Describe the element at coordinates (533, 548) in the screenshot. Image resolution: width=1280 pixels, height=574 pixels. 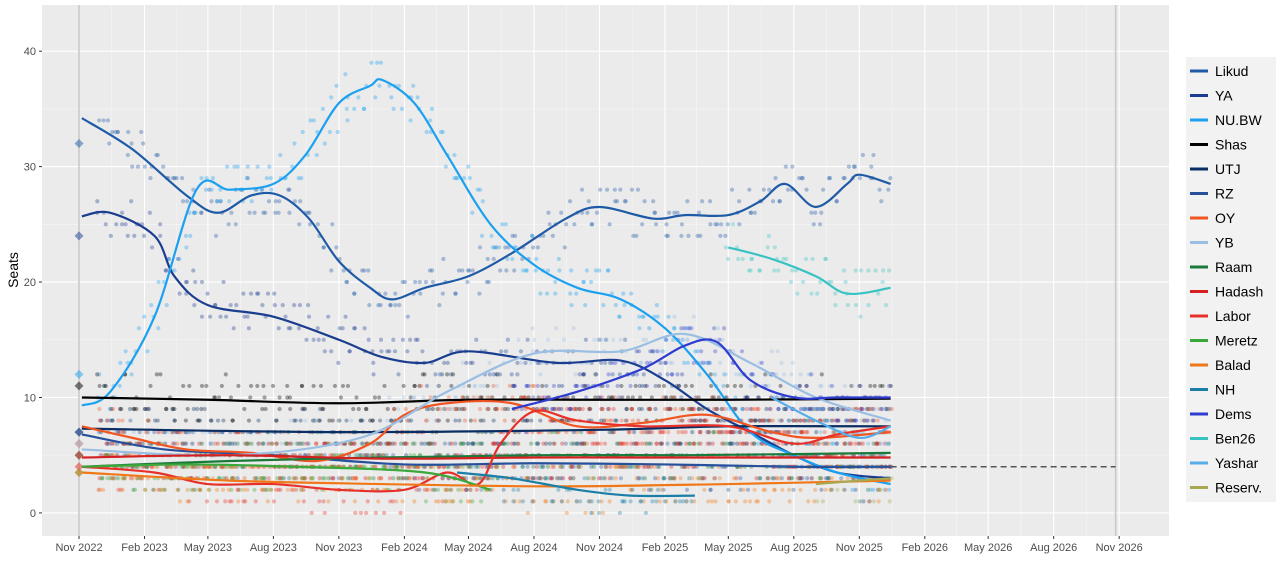
I see `x-tick-label: Aug 2024` at that location.